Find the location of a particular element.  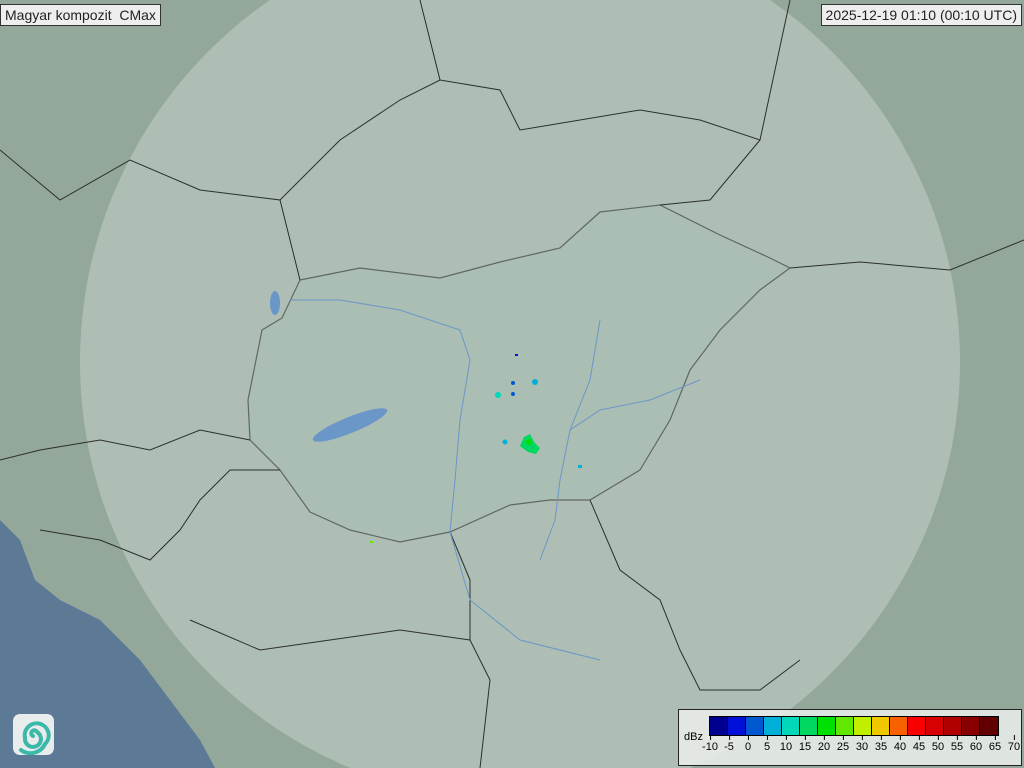

legend-tick-label: 25 is located at coordinates (843, 744).